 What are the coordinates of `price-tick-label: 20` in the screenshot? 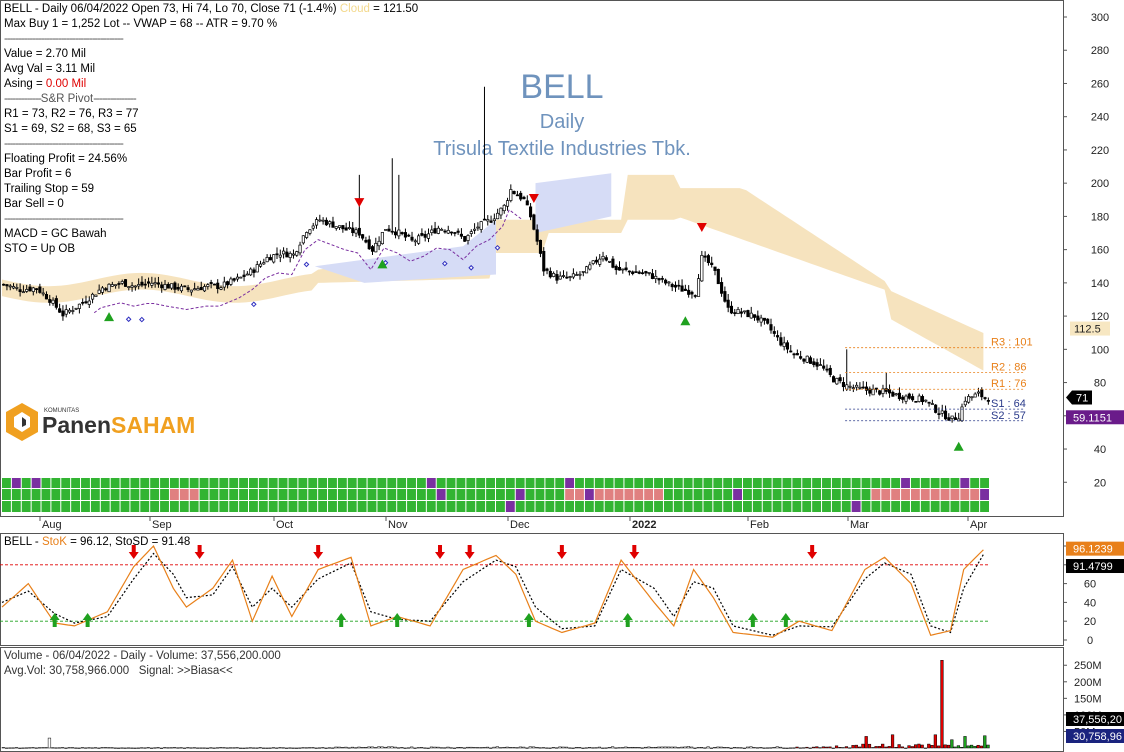 It's located at (1100, 483).